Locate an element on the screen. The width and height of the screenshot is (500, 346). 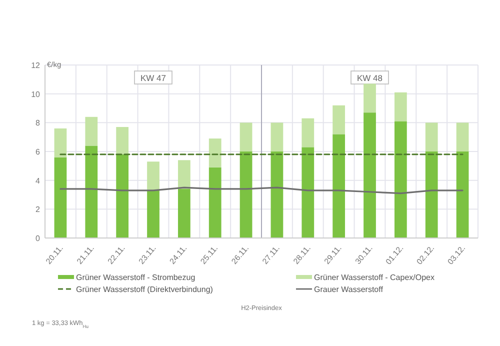
legend-label: Grüner Wasserstoff - Strombezug is located at coordinates (136, 277).